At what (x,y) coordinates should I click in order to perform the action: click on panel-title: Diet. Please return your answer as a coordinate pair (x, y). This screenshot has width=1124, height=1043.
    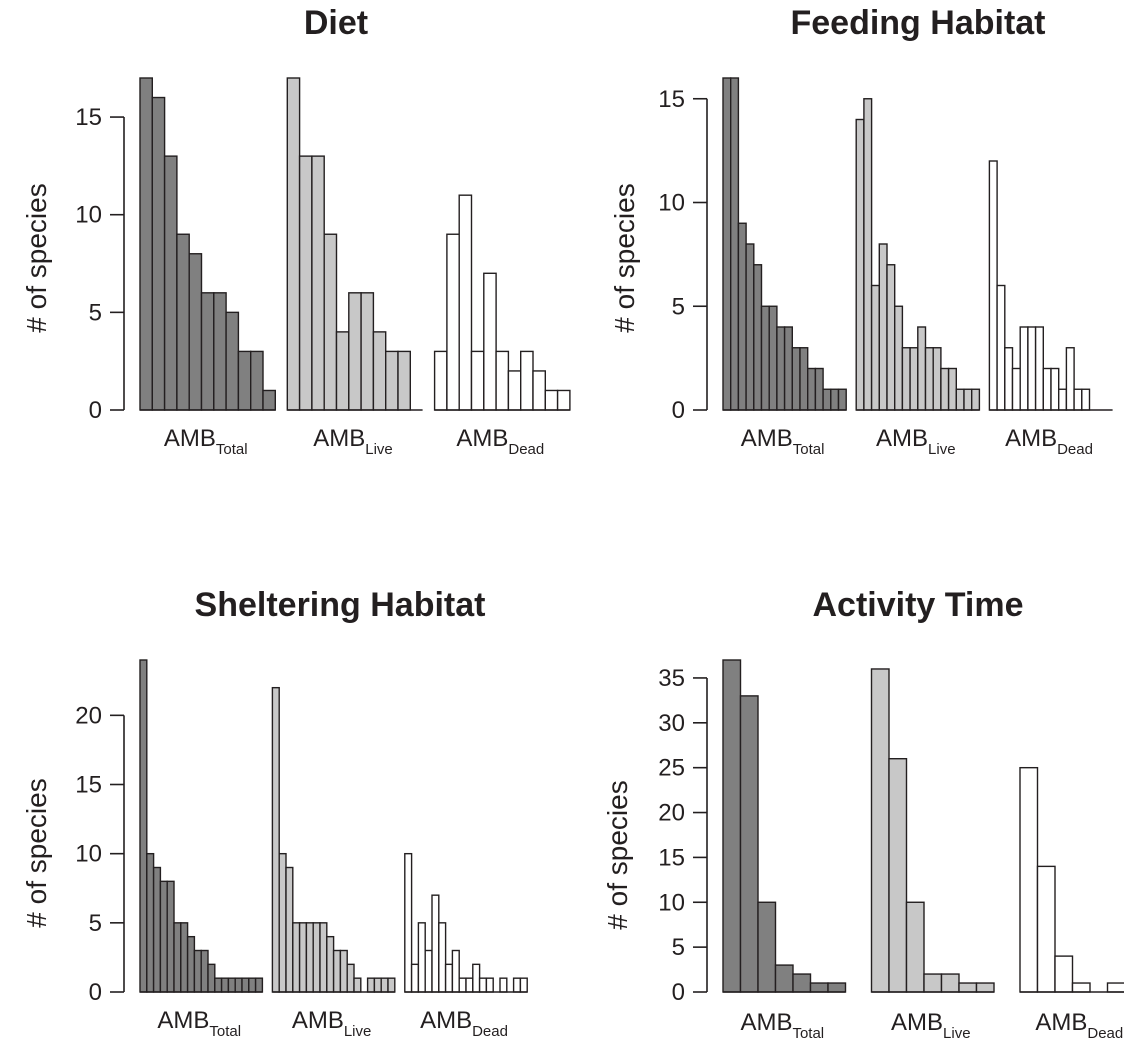
    Looking at the image, I should click on (336, 23).